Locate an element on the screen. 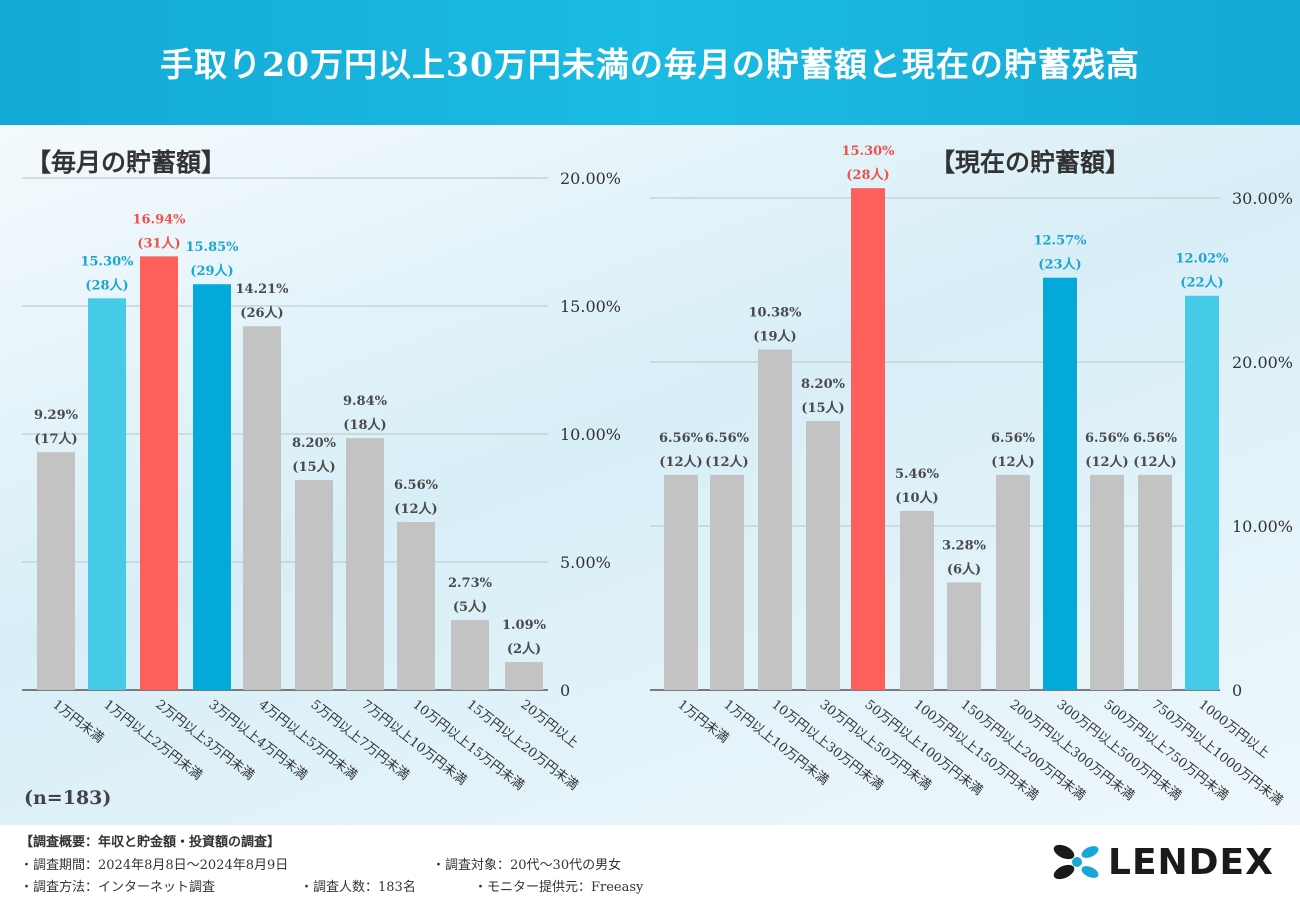  monthly-count-label: (29人) is located at coordinates (211, 271).